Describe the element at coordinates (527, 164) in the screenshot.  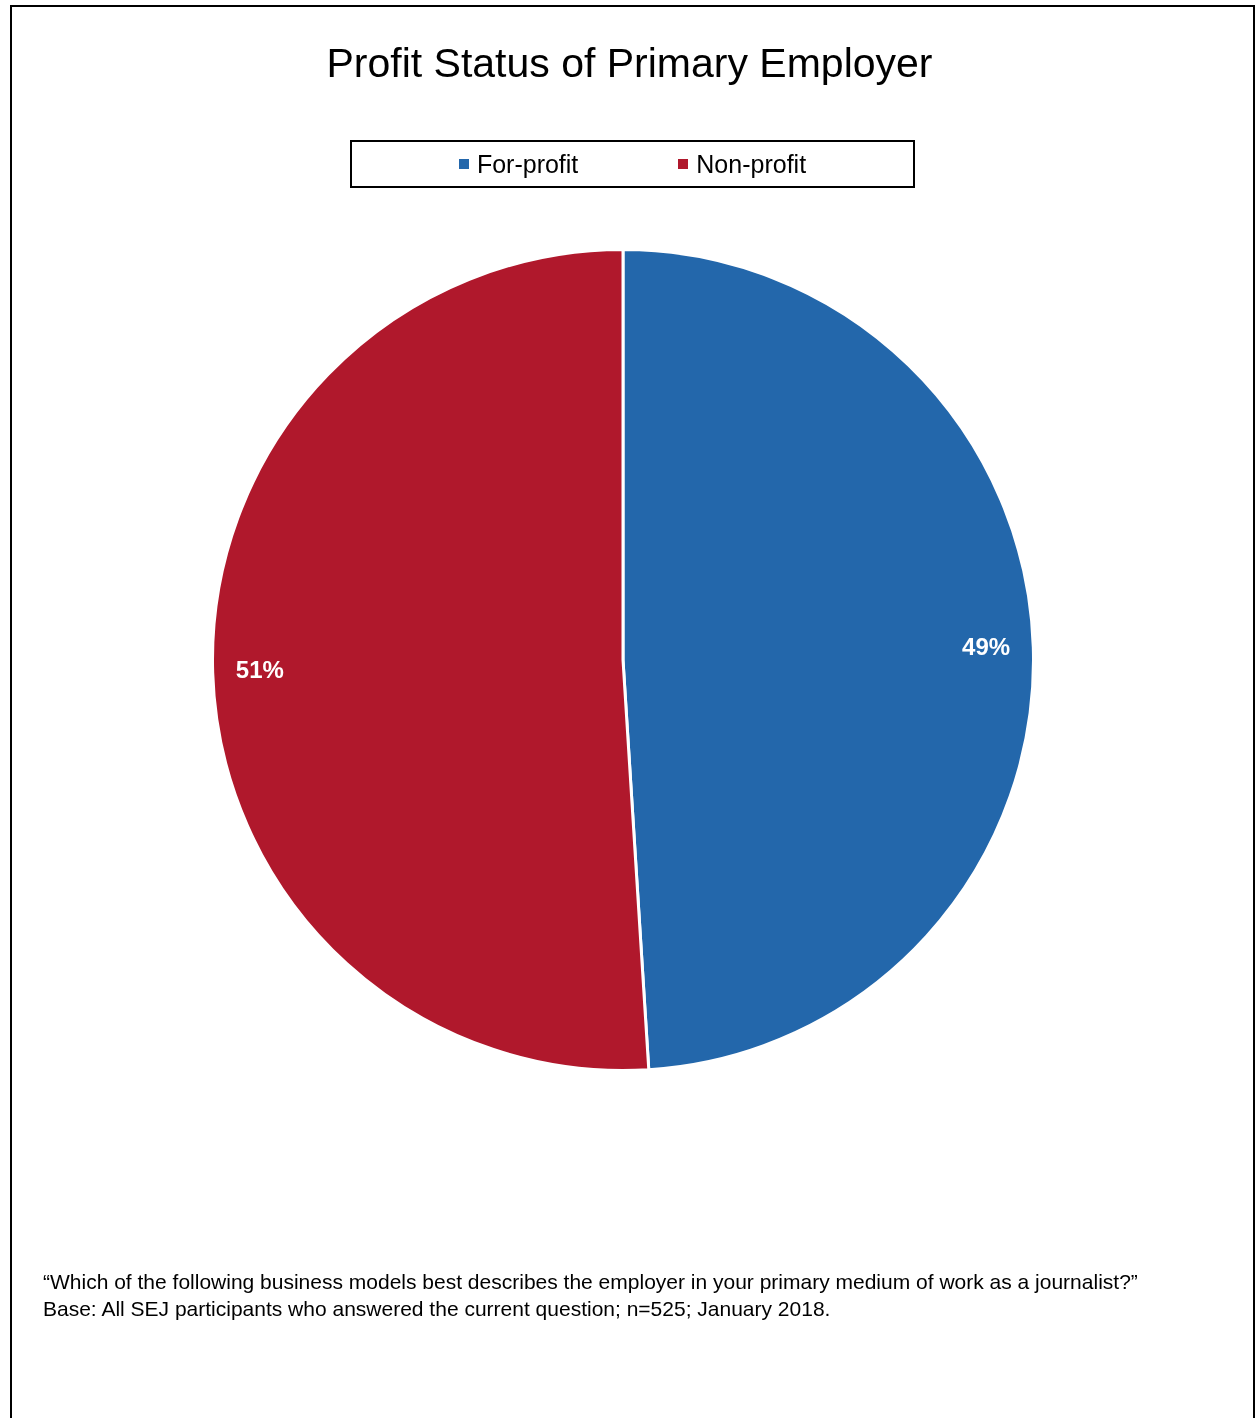
I see `legend-label: For-profit` at that location.